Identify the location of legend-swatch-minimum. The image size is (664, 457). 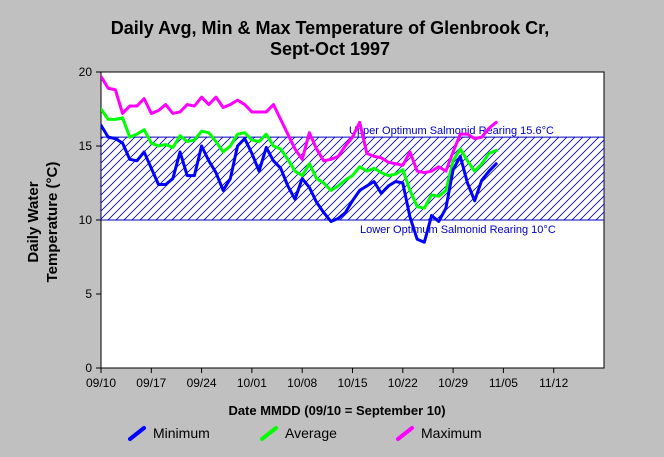
(137, 433).